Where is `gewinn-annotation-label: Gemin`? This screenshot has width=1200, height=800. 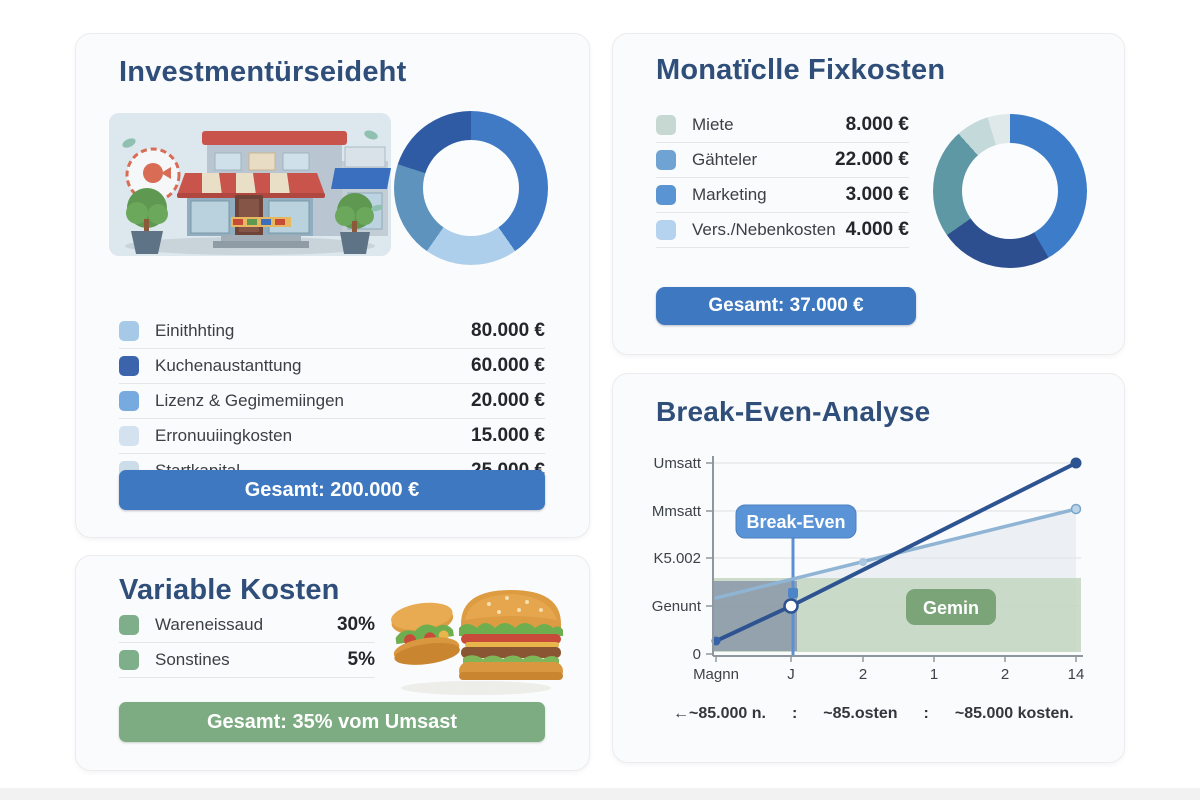
gewinn-annotation-label: Gemin is located at coordinates (951, 608).